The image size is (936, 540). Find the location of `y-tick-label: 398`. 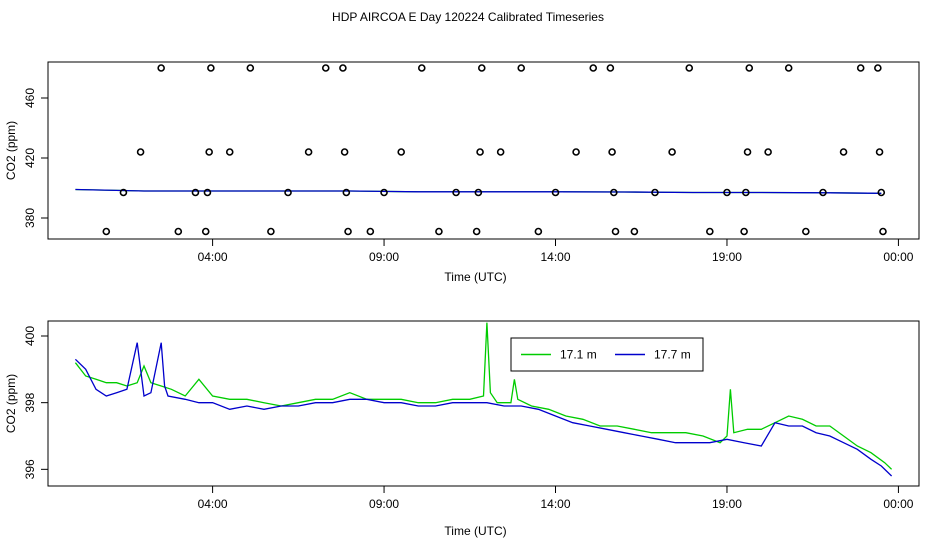

y-tick-label: 398 is located at coordinates (30, 402).